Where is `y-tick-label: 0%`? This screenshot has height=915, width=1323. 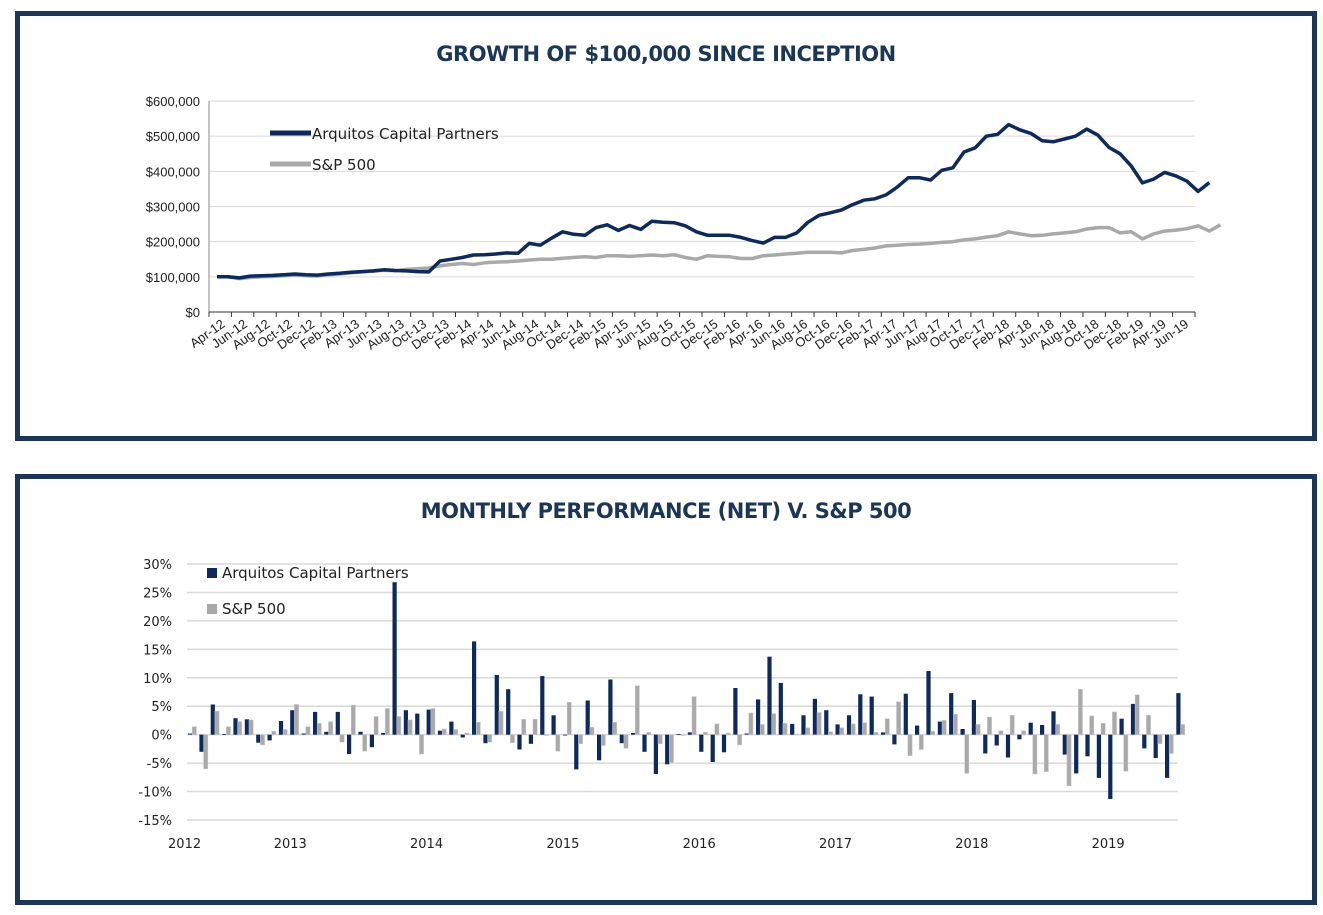 y-tick-label: 0% is located at coordinates (161, 736).